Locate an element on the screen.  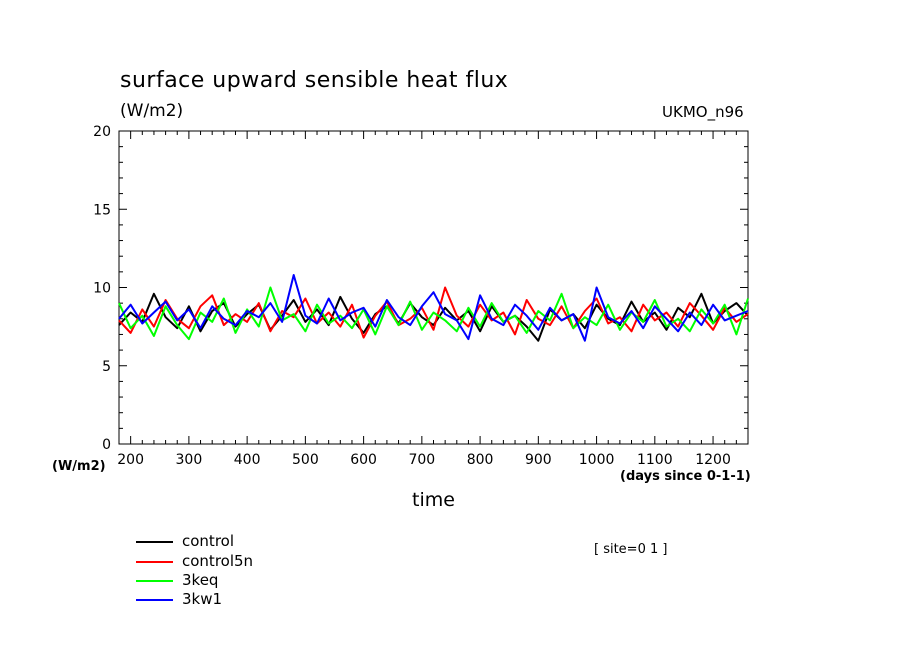
series-lines is located at coordinates (433, 308).